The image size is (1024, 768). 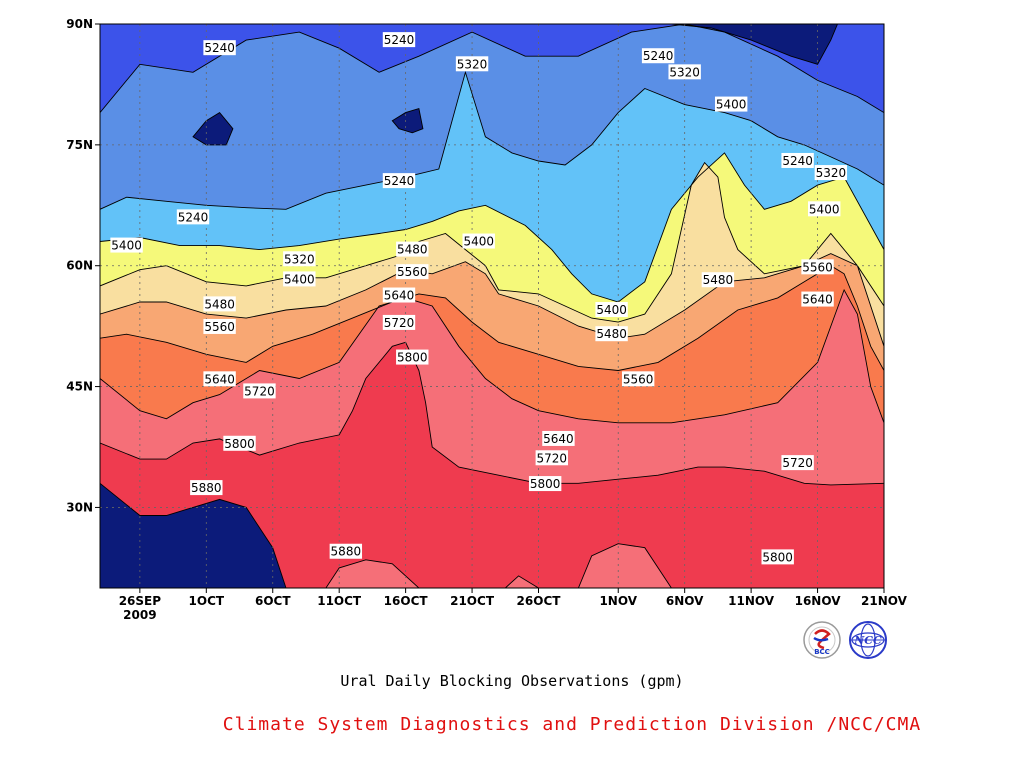 I want to click on contour-label-30: 5640, so click(x=558, y=439).